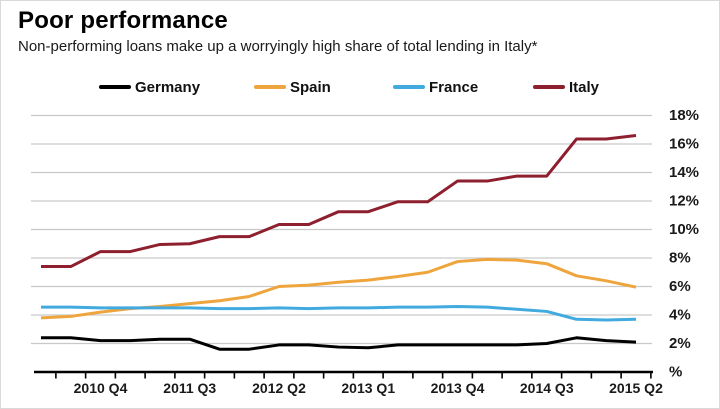 The height and width of the screenshot is (409, 720). Describe the element at coordinates (115, 87) in the screenshot. I see `legend-swatch-germany` at that location.